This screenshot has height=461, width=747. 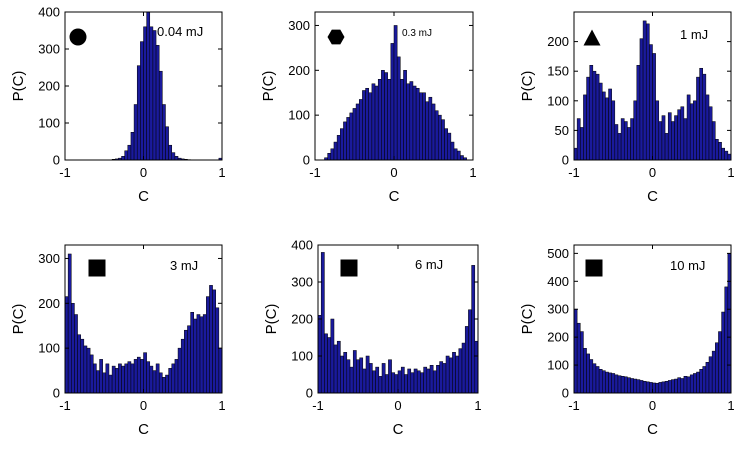 I want to click on hexagon-icon, so click(x=336, y=37).